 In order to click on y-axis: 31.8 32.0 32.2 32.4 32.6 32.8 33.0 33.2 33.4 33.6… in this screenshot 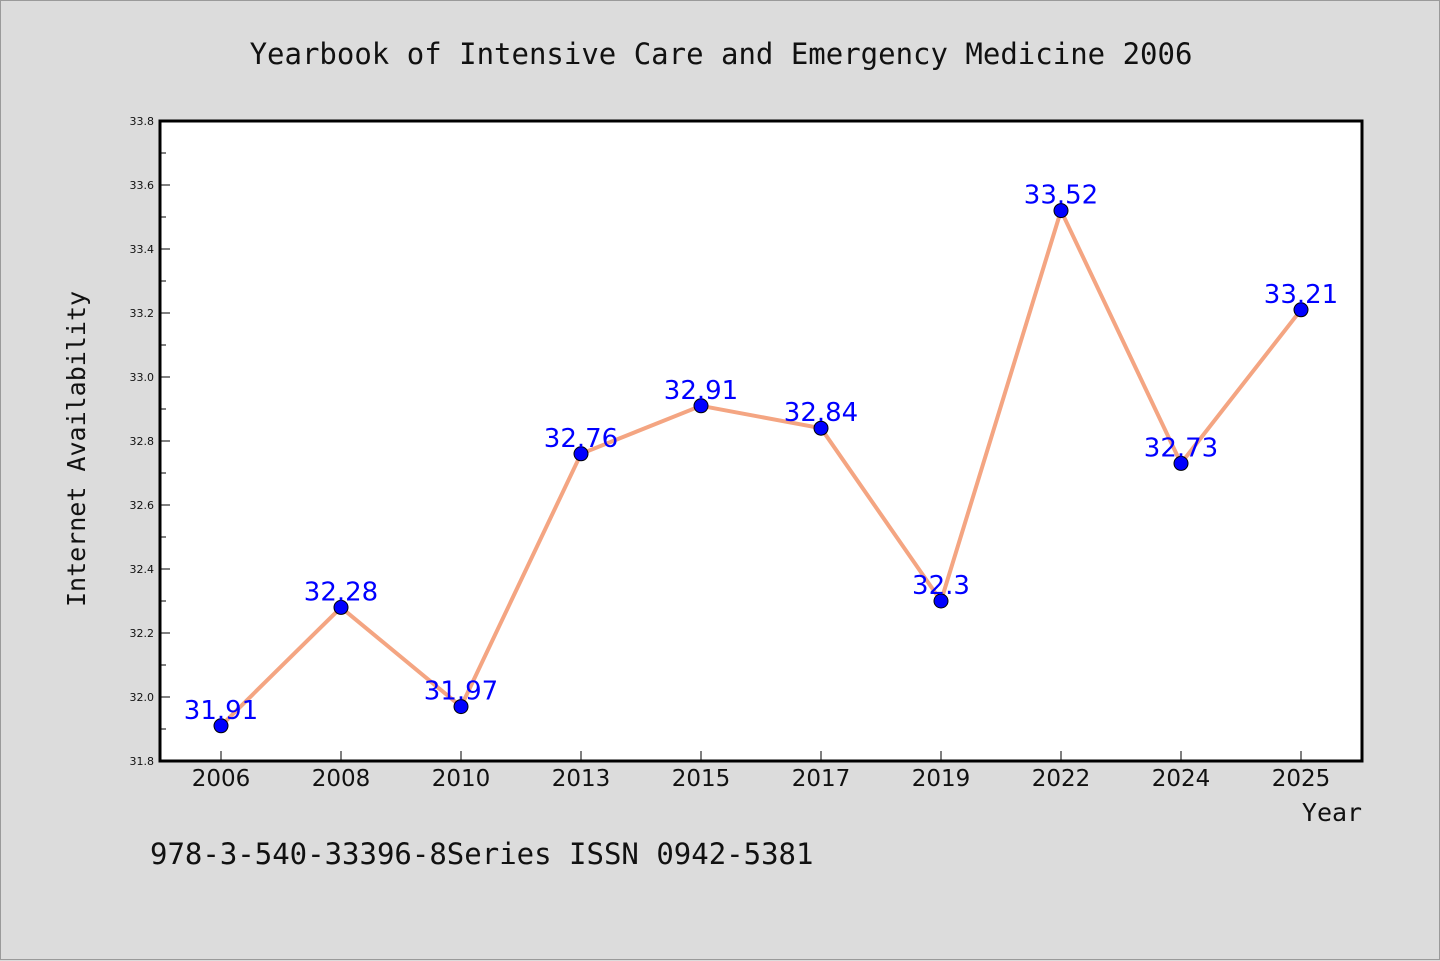, I will do `click(150, 441)`.